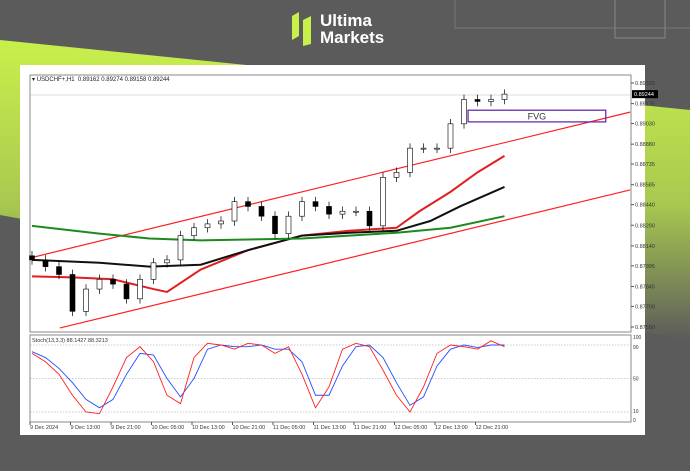 The height and width of the screenshot is (471, 690). I want to click on stochastic-axis-label: 0, so click(634, 421).